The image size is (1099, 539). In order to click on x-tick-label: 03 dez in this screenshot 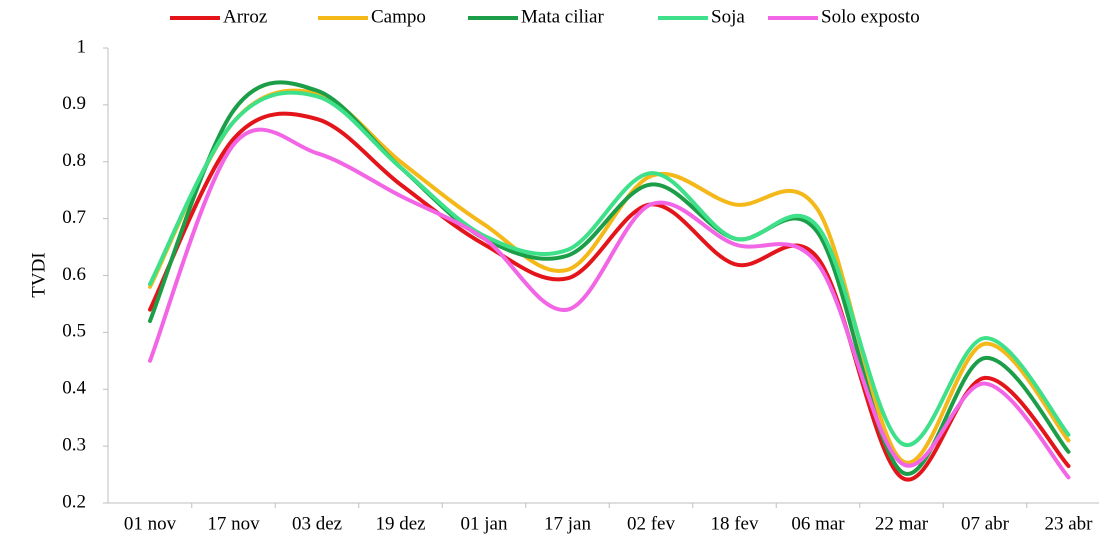, I will do `click(317, 523)`.